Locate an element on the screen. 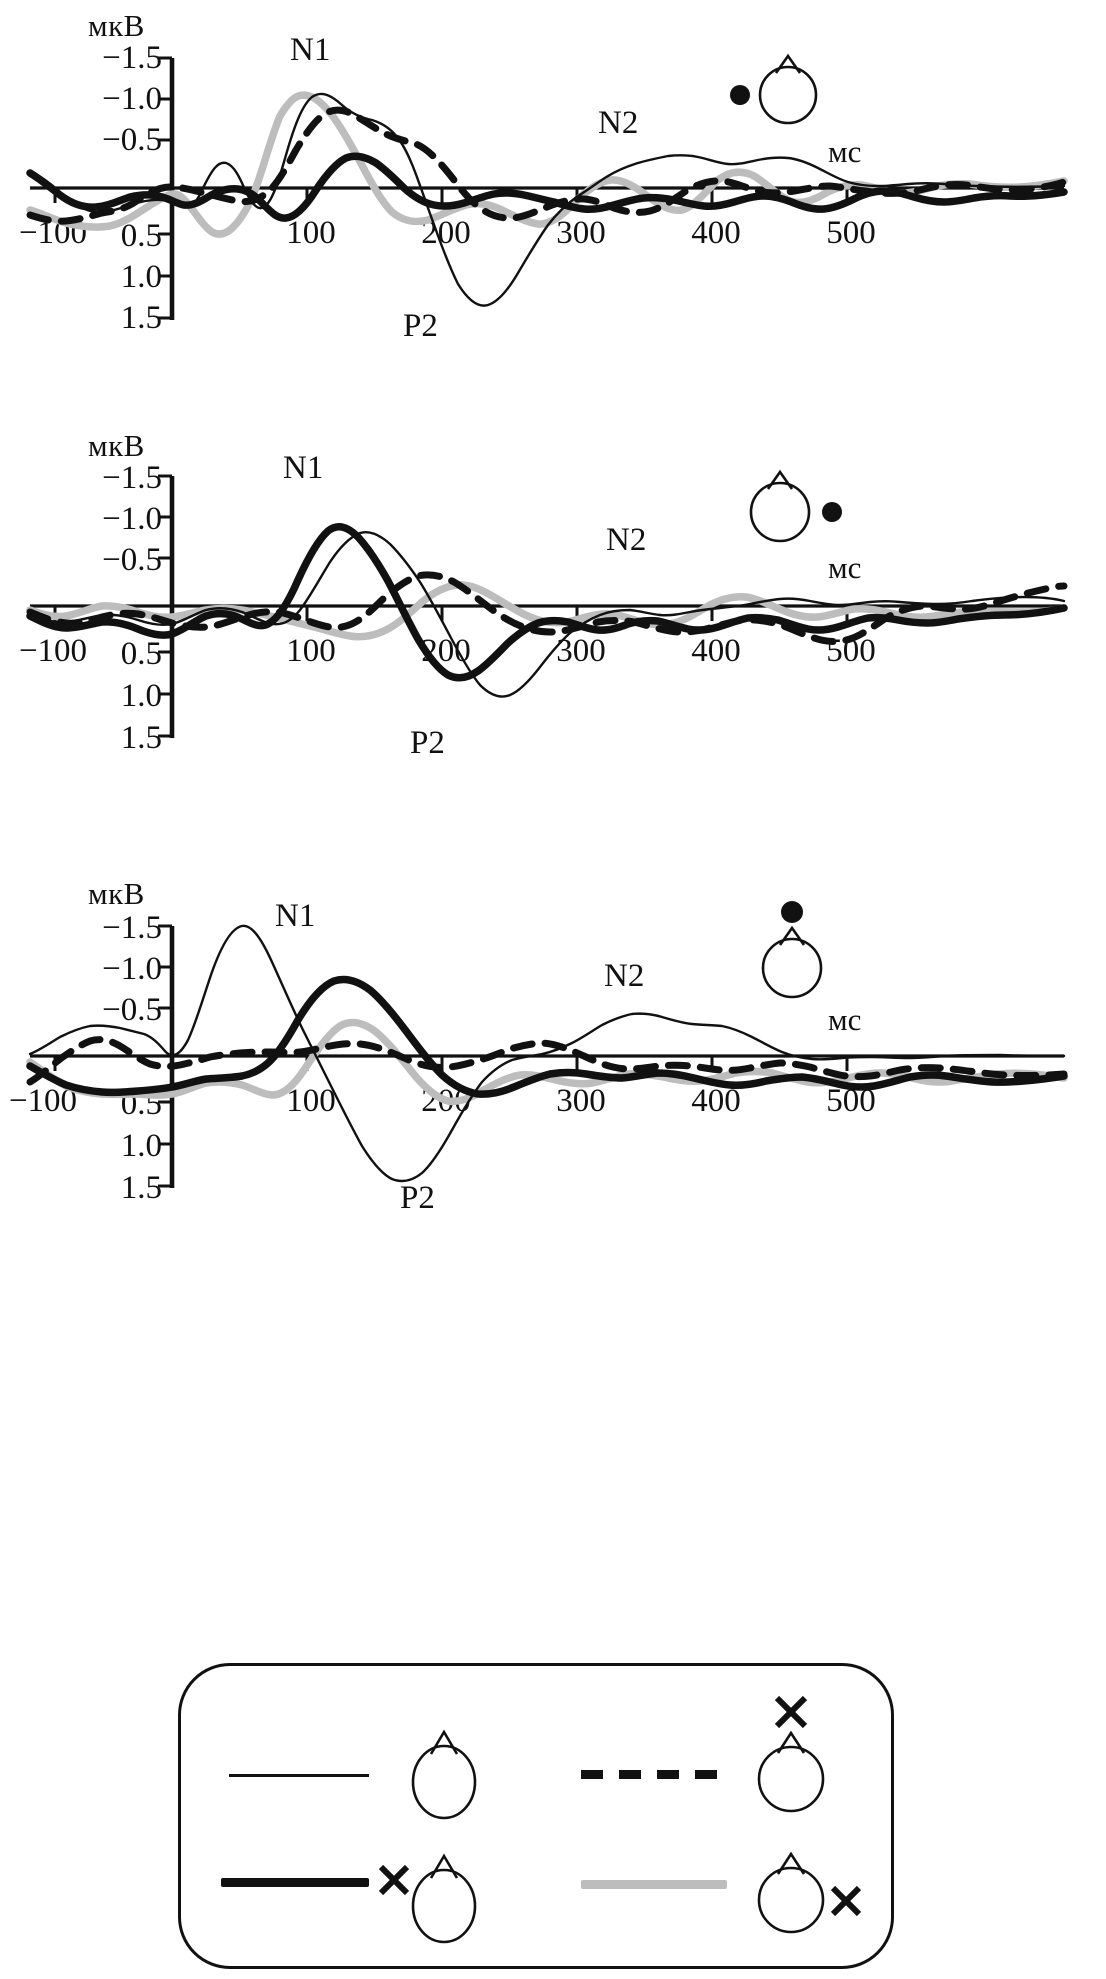 The image size is (1106, 1979). panel-1-plot is located at coordinates (547, 188).